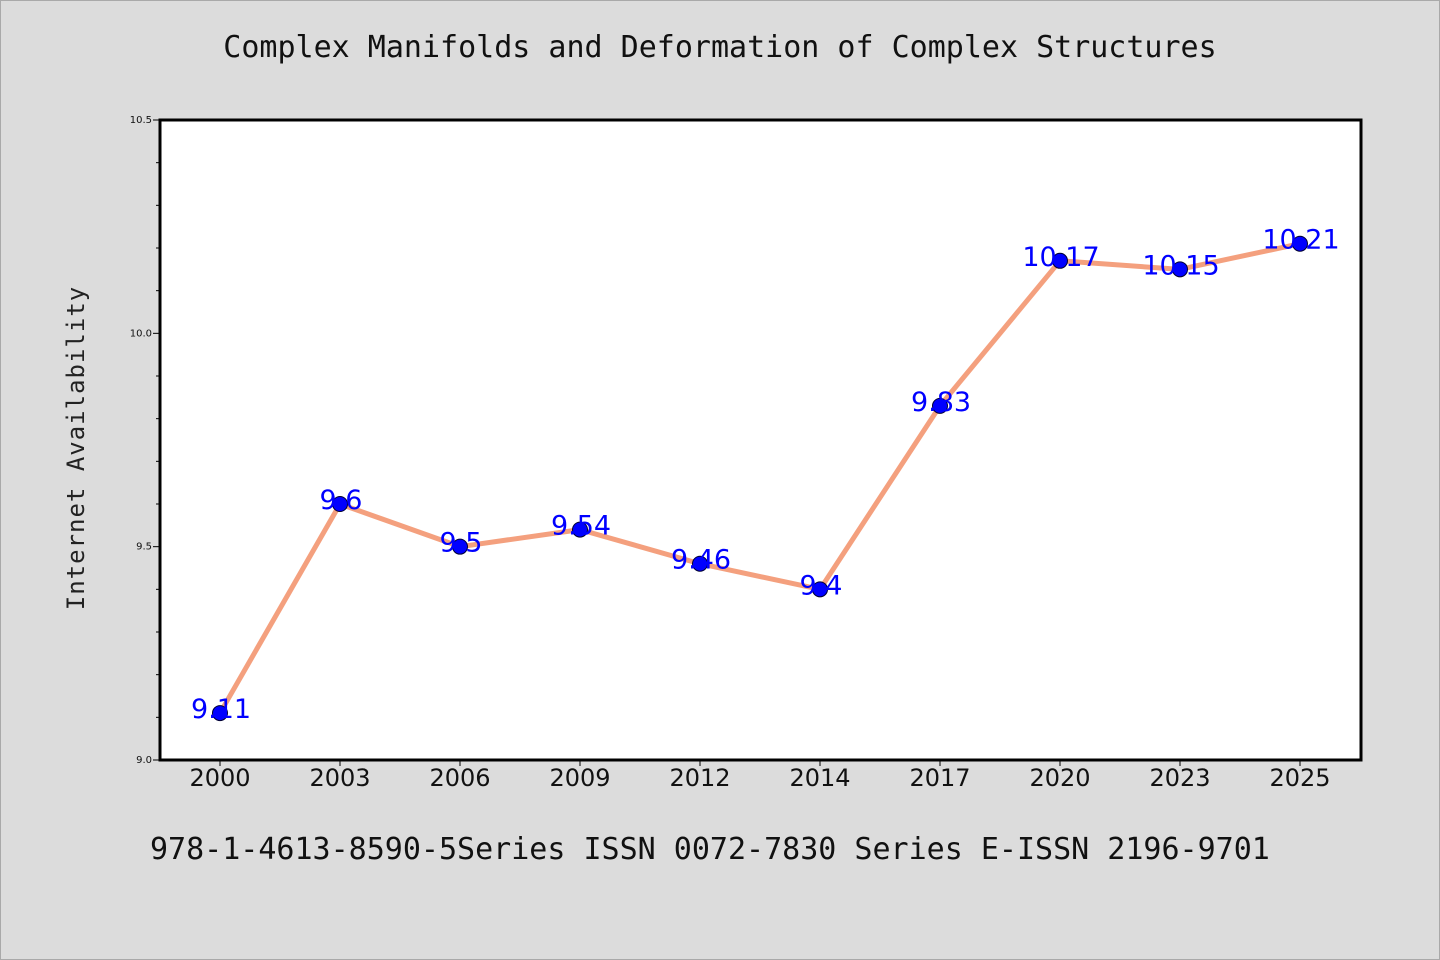 The width and height of the screenshot is (1440, 960). I want to click on data-label: 9.11, so click(221, 709).